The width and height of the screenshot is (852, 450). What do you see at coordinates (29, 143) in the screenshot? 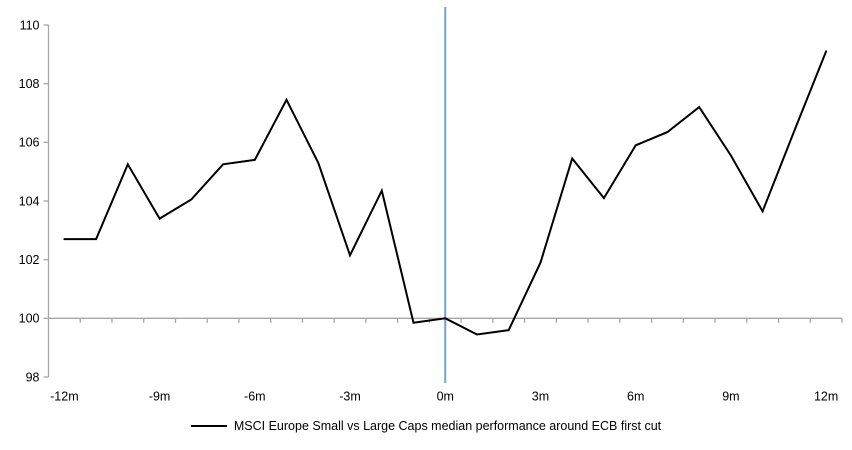
I see `y-tick-label: 106` at bounding box center [29, 143].